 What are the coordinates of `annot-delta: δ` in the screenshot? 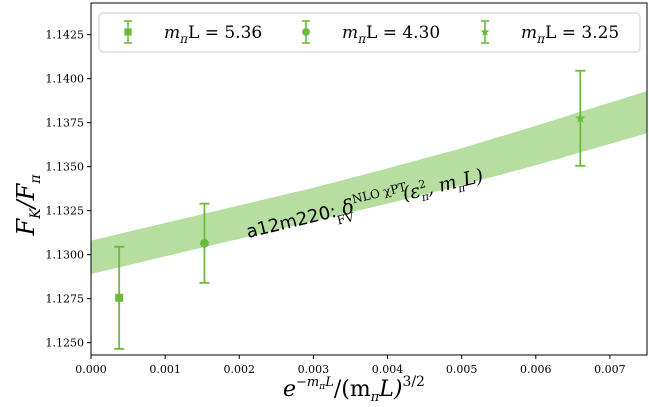 It's located at (345, 208).